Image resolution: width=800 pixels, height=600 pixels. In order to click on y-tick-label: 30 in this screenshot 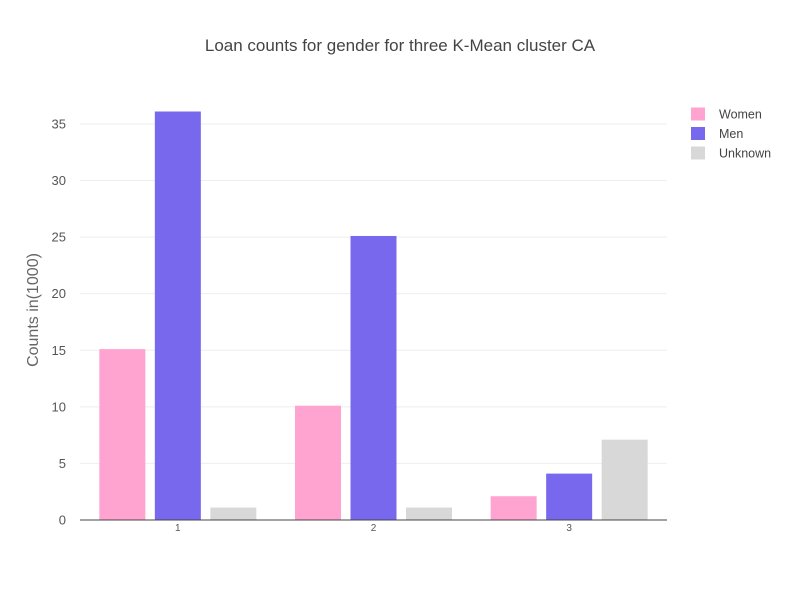, I will do `click(59, 180)`.